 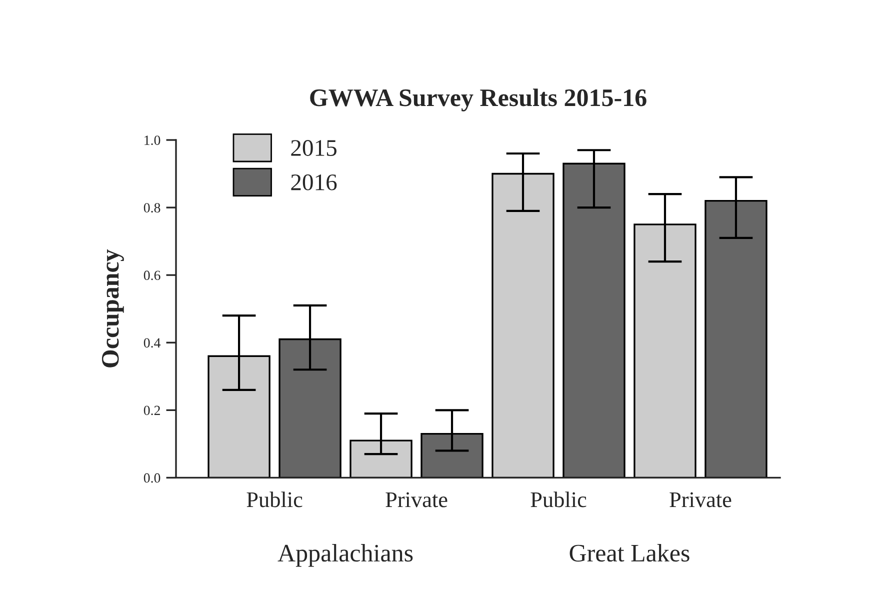 I want to click on y-tick-label: 0.6, so click(x=152, y=275).